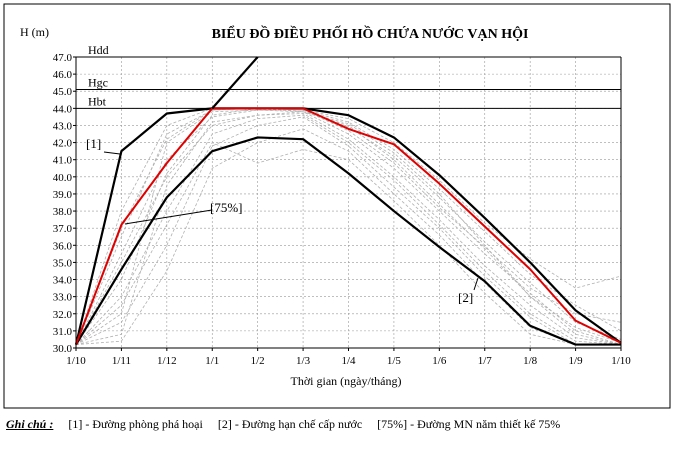 The image size is (677, 453). I want to click on y-axis-label: H (m), so click(34, 32).